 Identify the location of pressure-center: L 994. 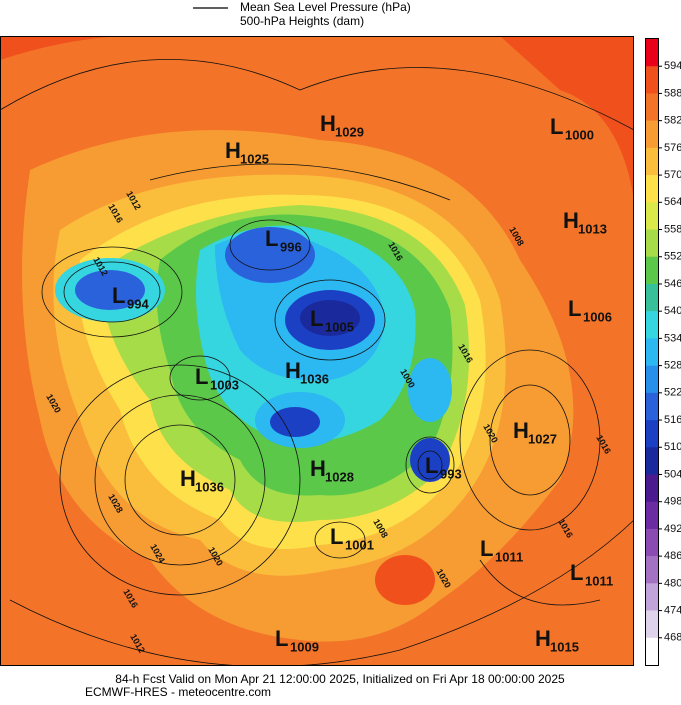
(130, 297).